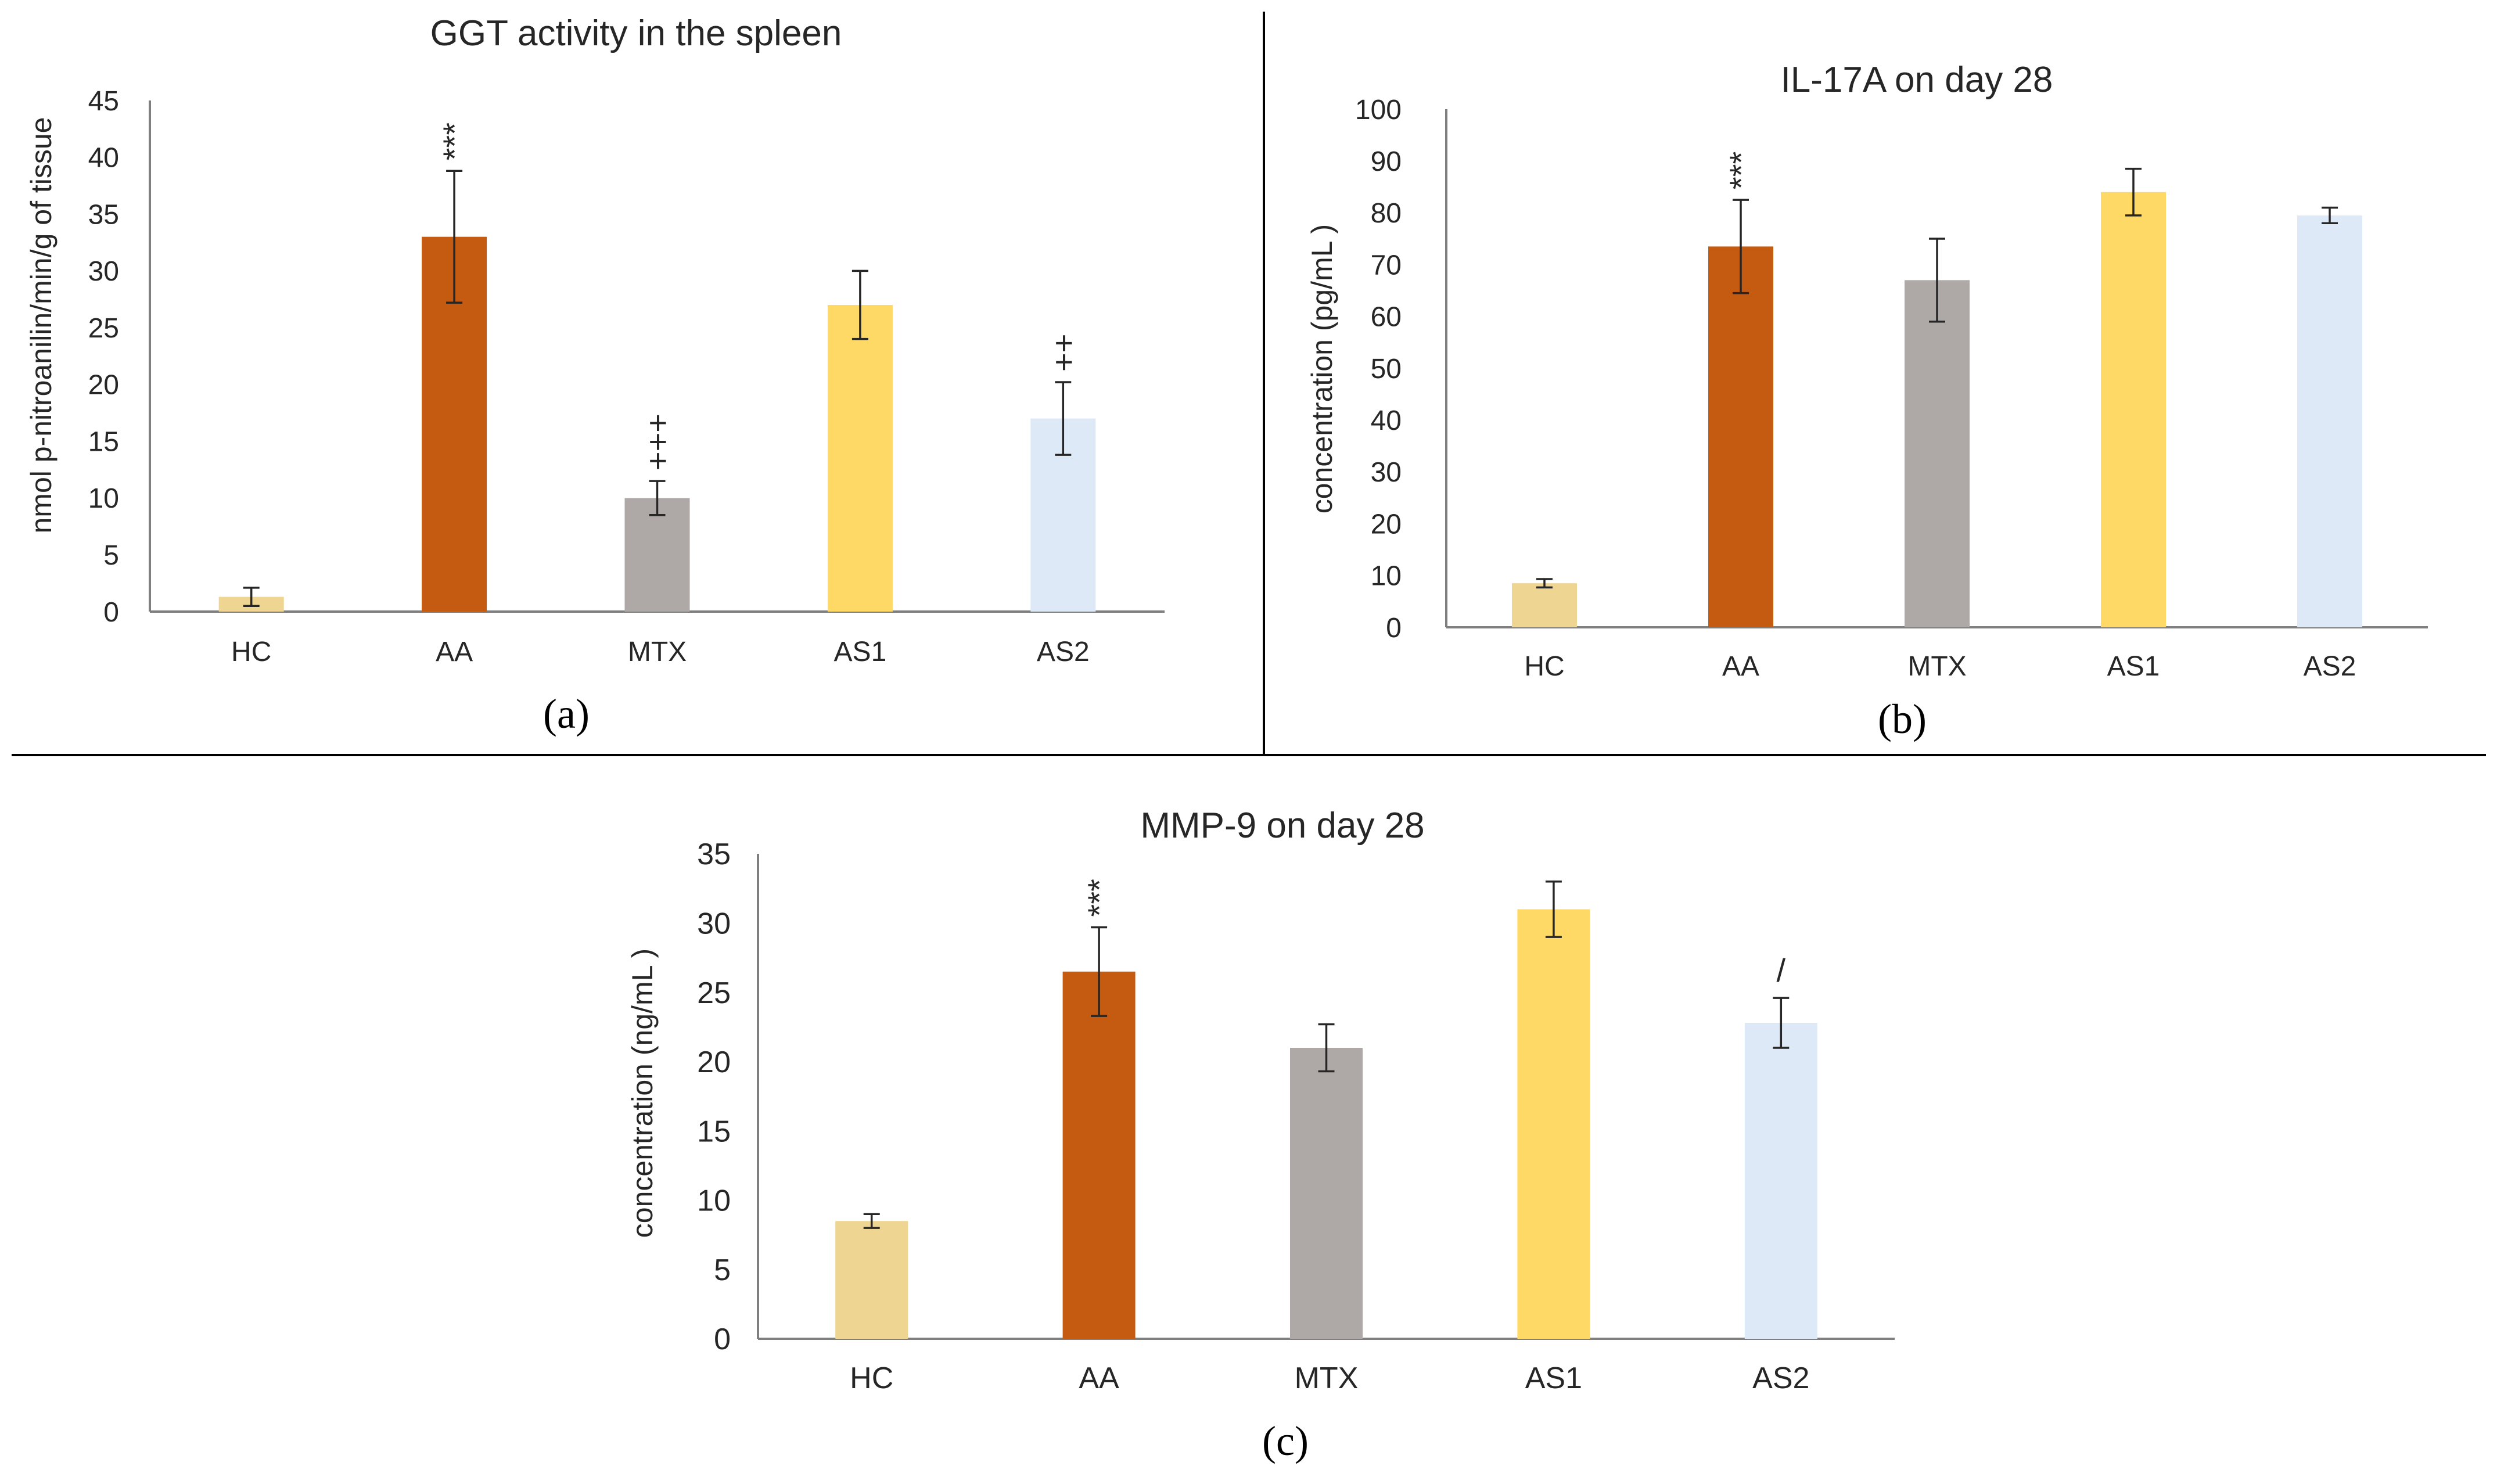 This screenshot has width=2497, height=1484. What do you see at coordinates (42, 325) in the screenshot?
I see `y-axis-label: nmol p-nitroanilin/min/g of tissue` at bounding box center [42, 325].